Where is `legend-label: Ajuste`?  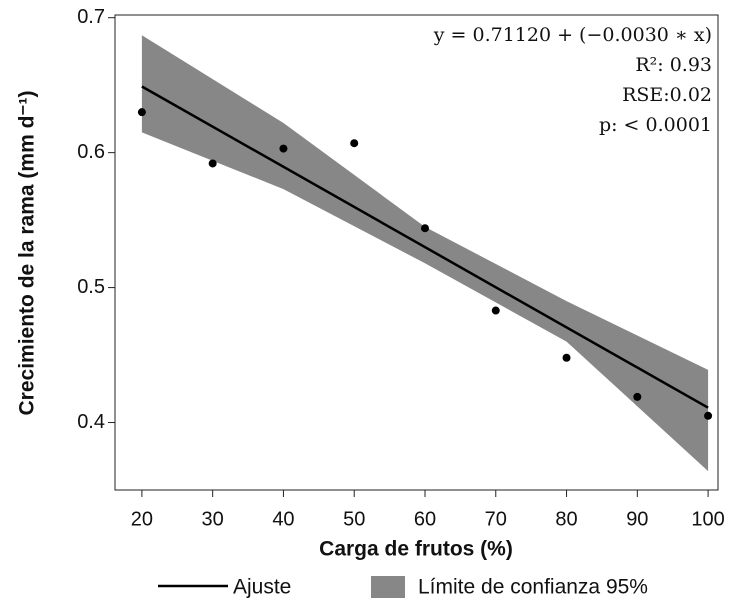 legend-label: Ajuste is located at coordinates (262, 587).